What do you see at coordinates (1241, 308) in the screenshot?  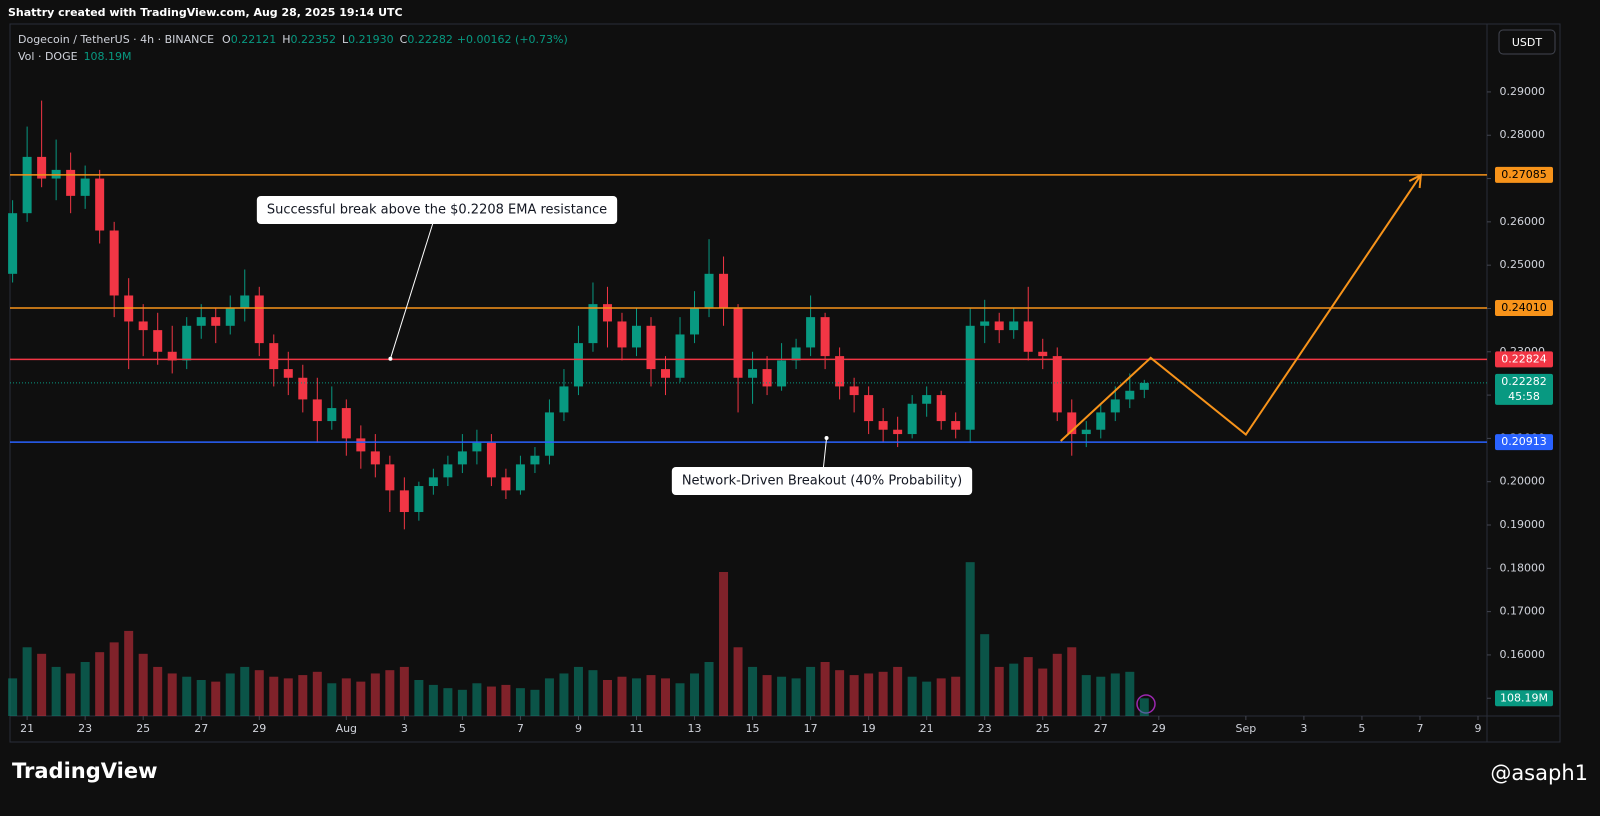 I see `projection-path` at bounding box center [1241, 308].